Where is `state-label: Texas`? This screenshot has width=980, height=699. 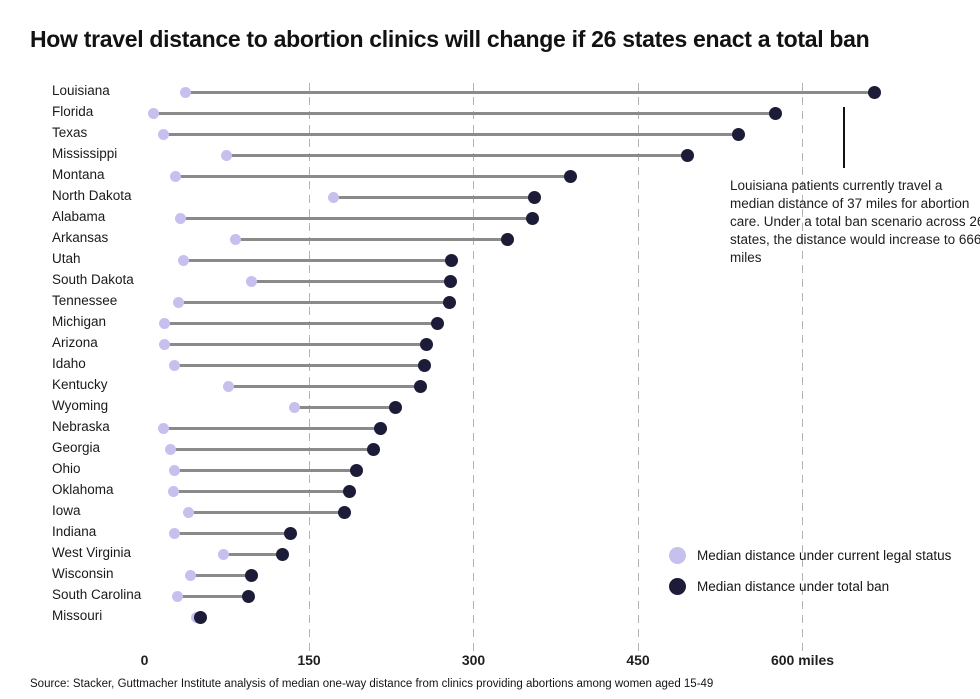 state-label: Texas is located at coordinates (70, 132).